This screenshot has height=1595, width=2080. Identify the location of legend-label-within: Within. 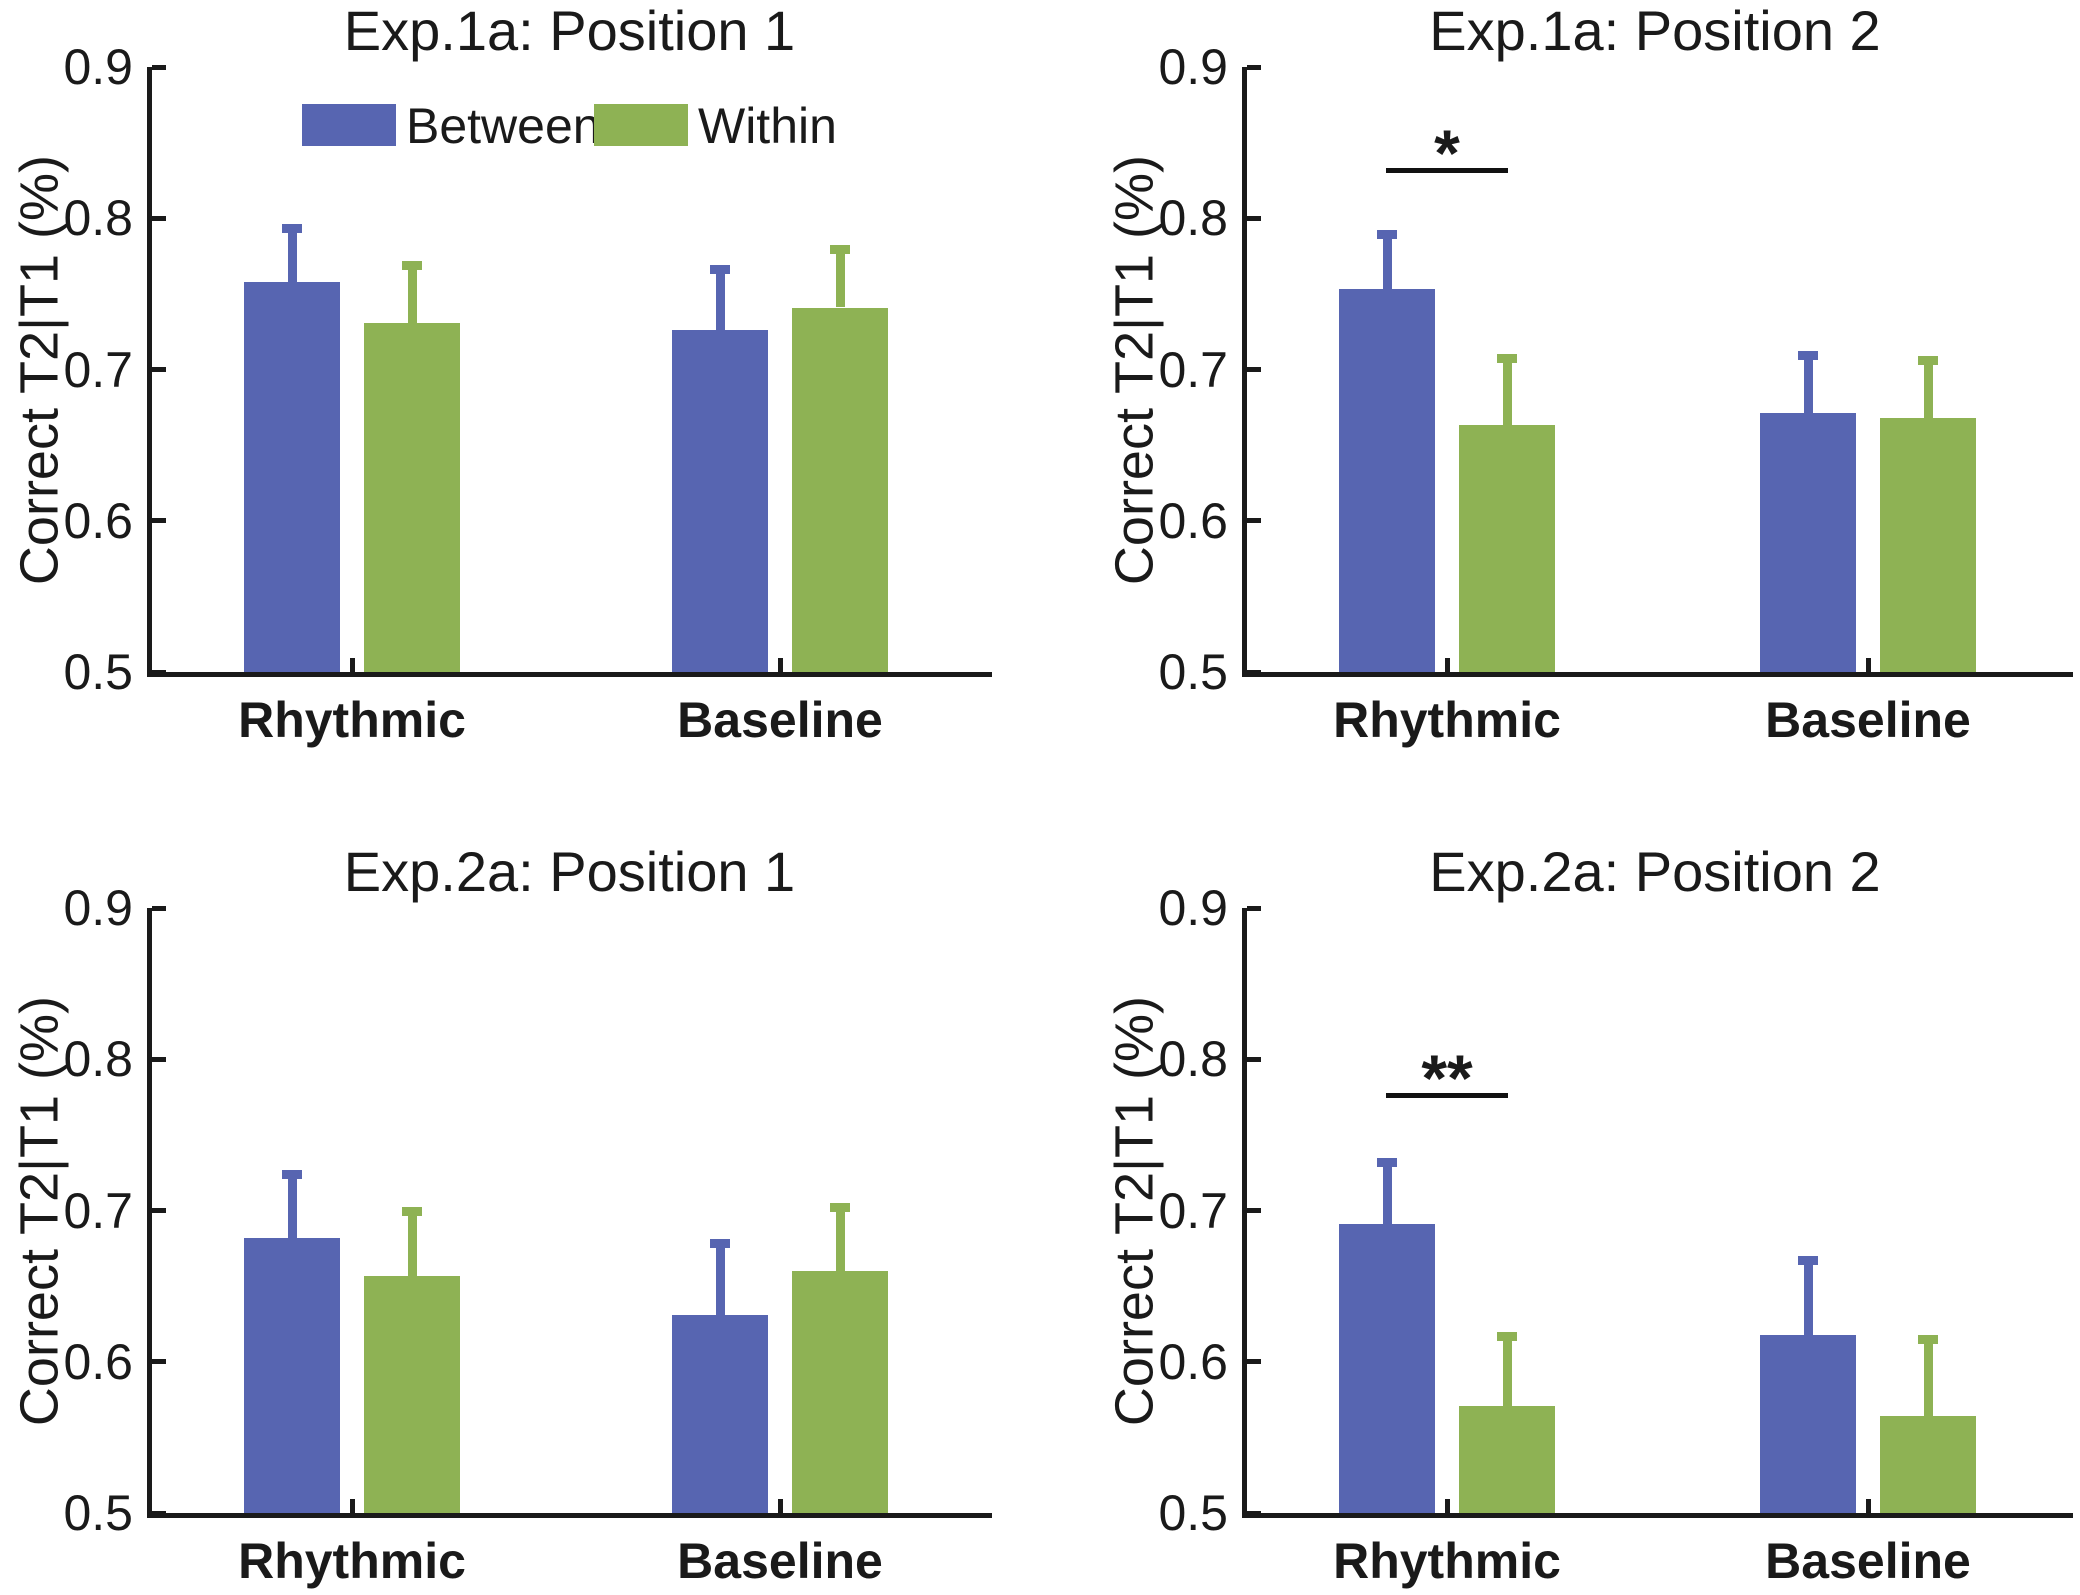
(767, 126).